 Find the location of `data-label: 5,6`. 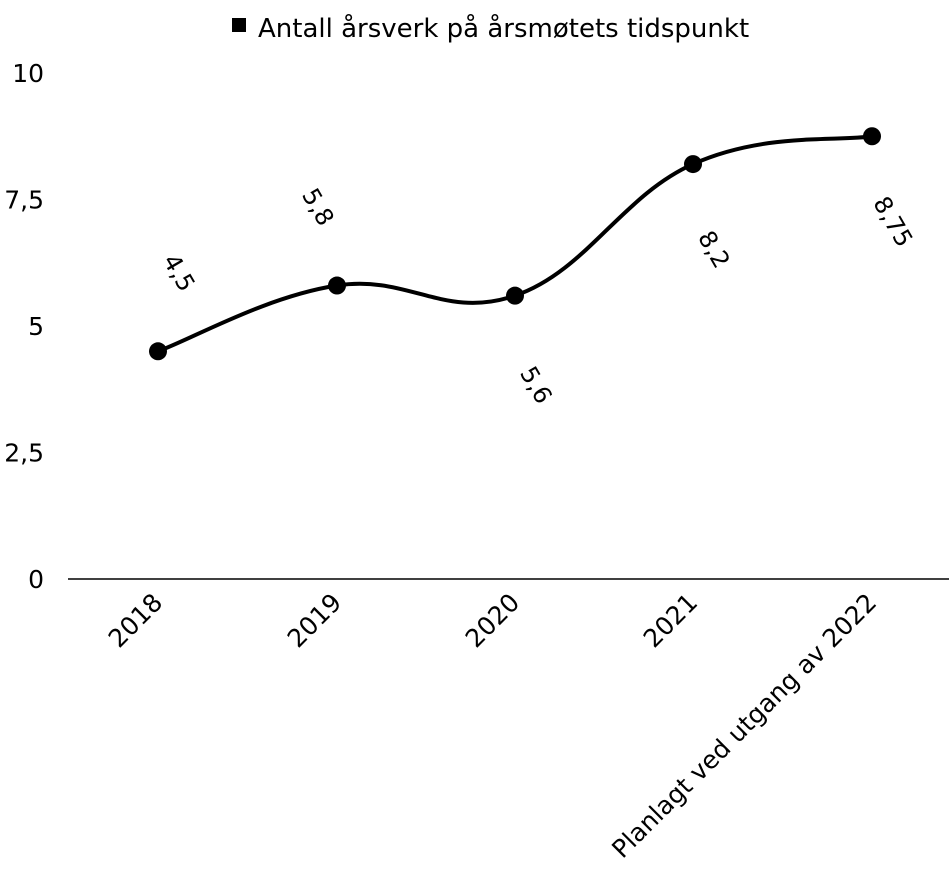

data-label: 5,6 is located at coordinates (535, 385).